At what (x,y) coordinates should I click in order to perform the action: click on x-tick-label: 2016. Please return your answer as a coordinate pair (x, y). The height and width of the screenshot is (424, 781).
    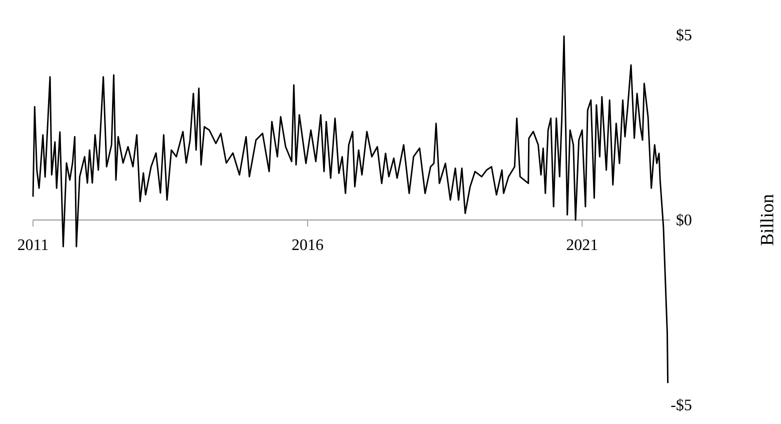
    Looking at the image, I should click on (308, 244).